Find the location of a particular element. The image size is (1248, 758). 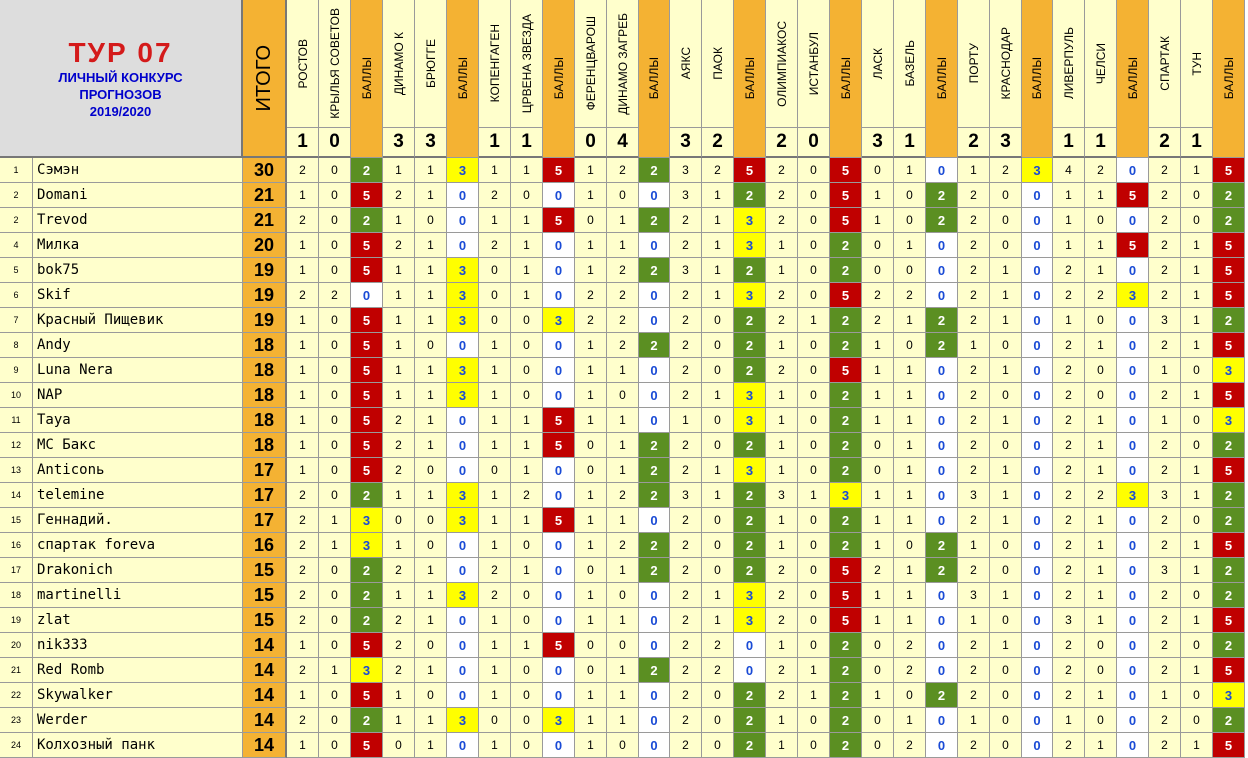

home-team-name: ФЕРЕНЦВАРОШ is located at coordinates (590, 63).